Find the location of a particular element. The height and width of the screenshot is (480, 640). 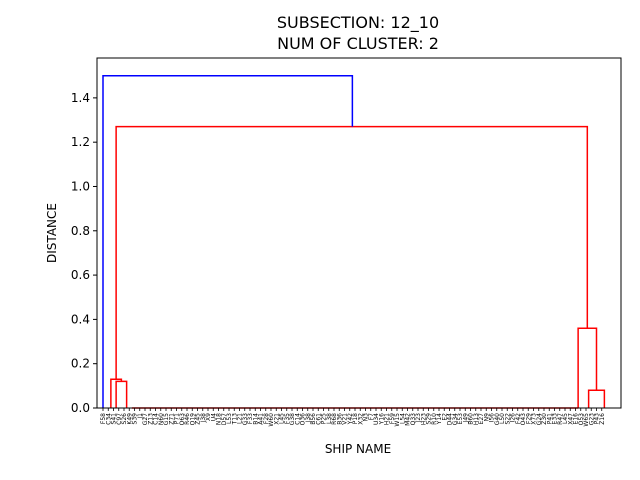

leaf-label: F7 is located at coordinates (371, 416).